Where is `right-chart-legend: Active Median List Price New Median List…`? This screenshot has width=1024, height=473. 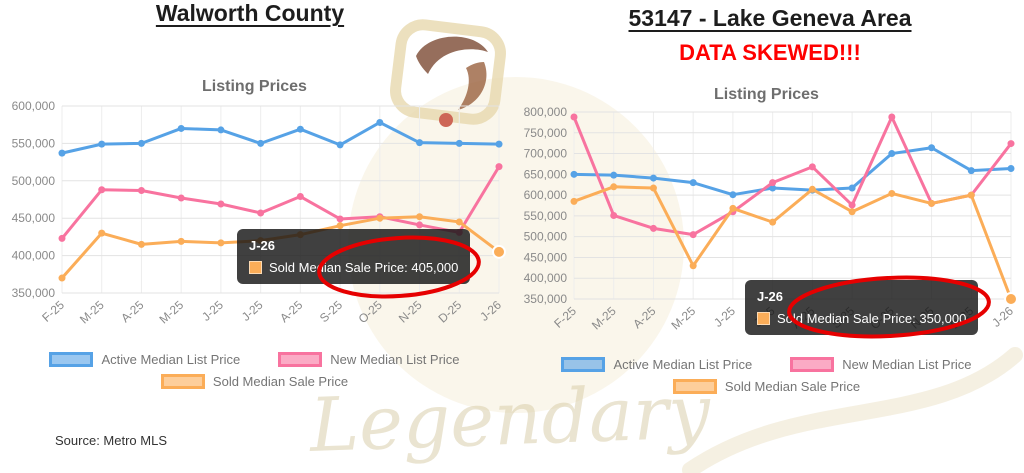 right-chart-legend: Active Median List Price New Median List… is located at coordinates (766, 379).